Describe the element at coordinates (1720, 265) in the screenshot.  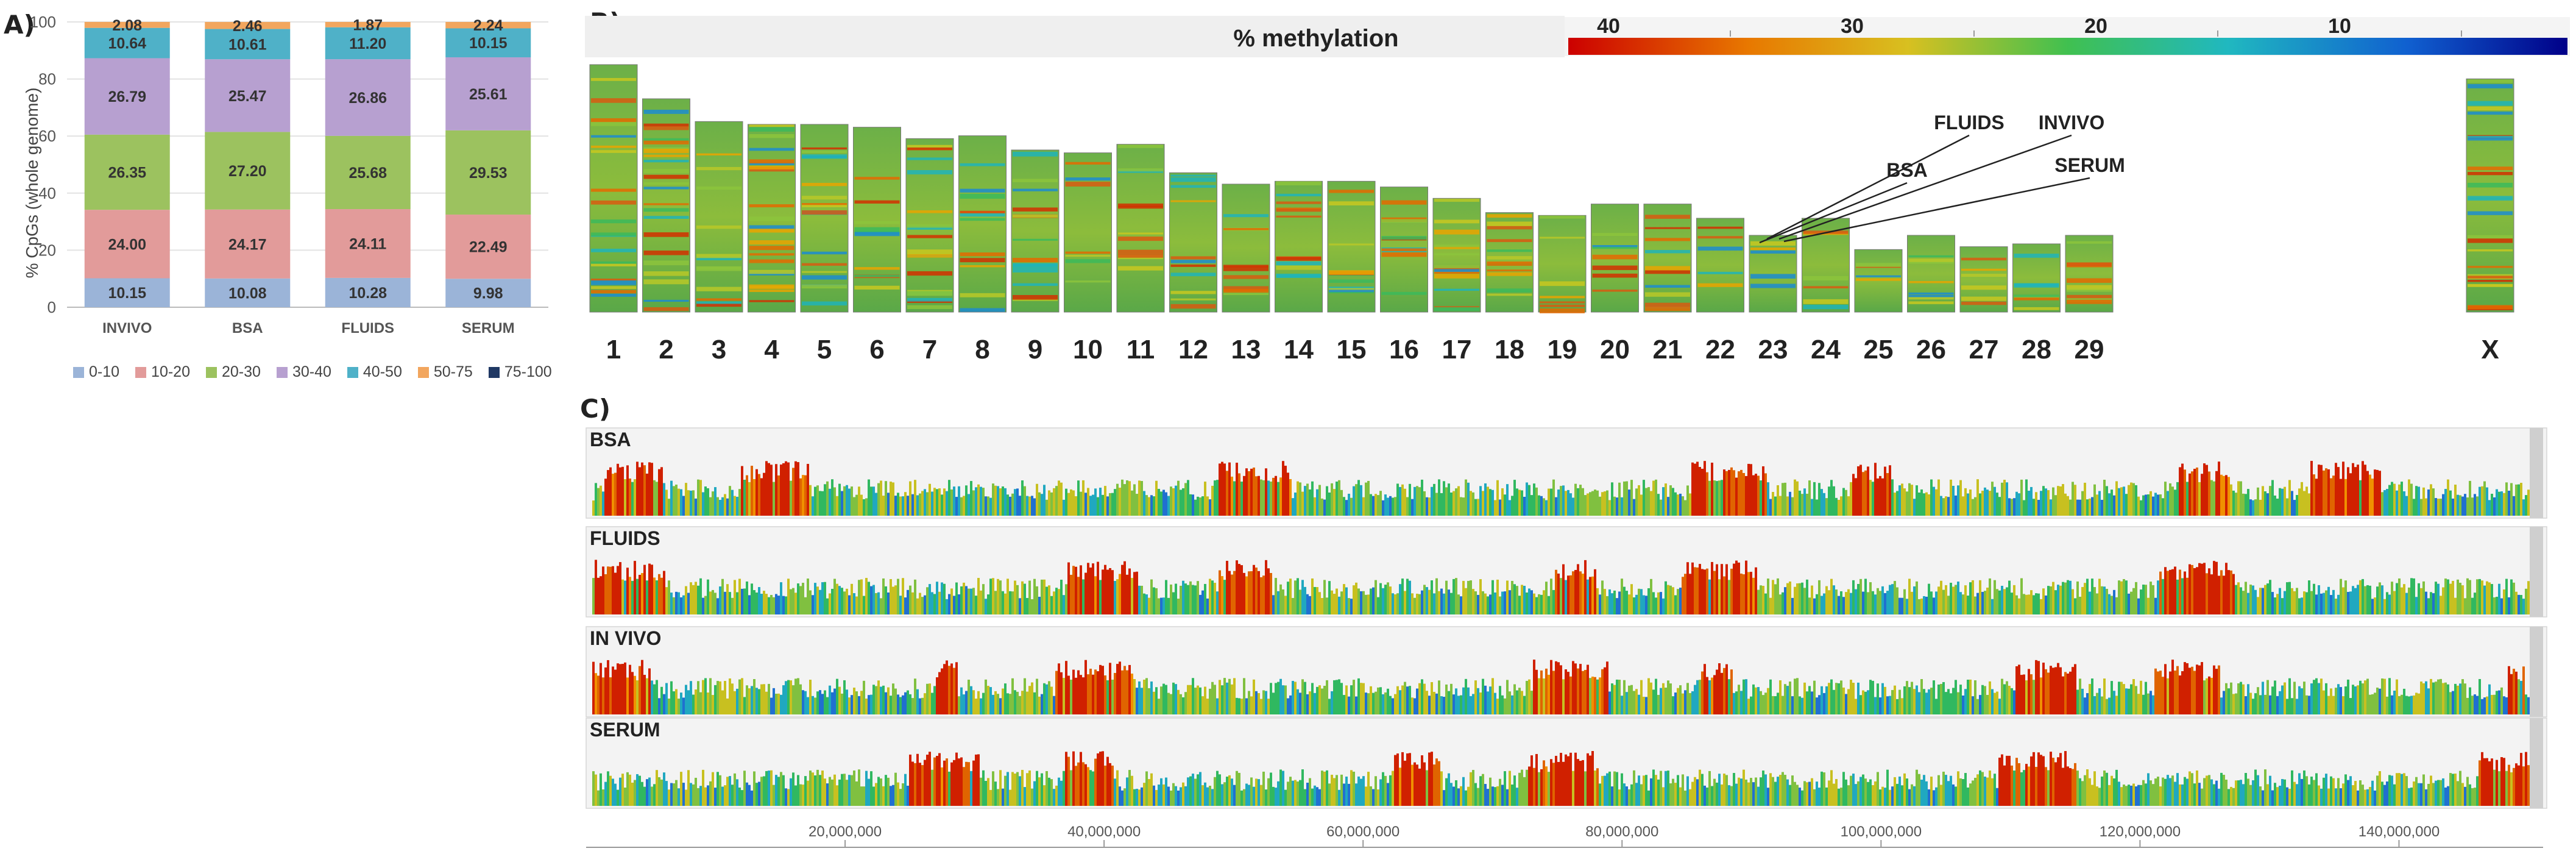
I see `chromosome-bar` at that location.